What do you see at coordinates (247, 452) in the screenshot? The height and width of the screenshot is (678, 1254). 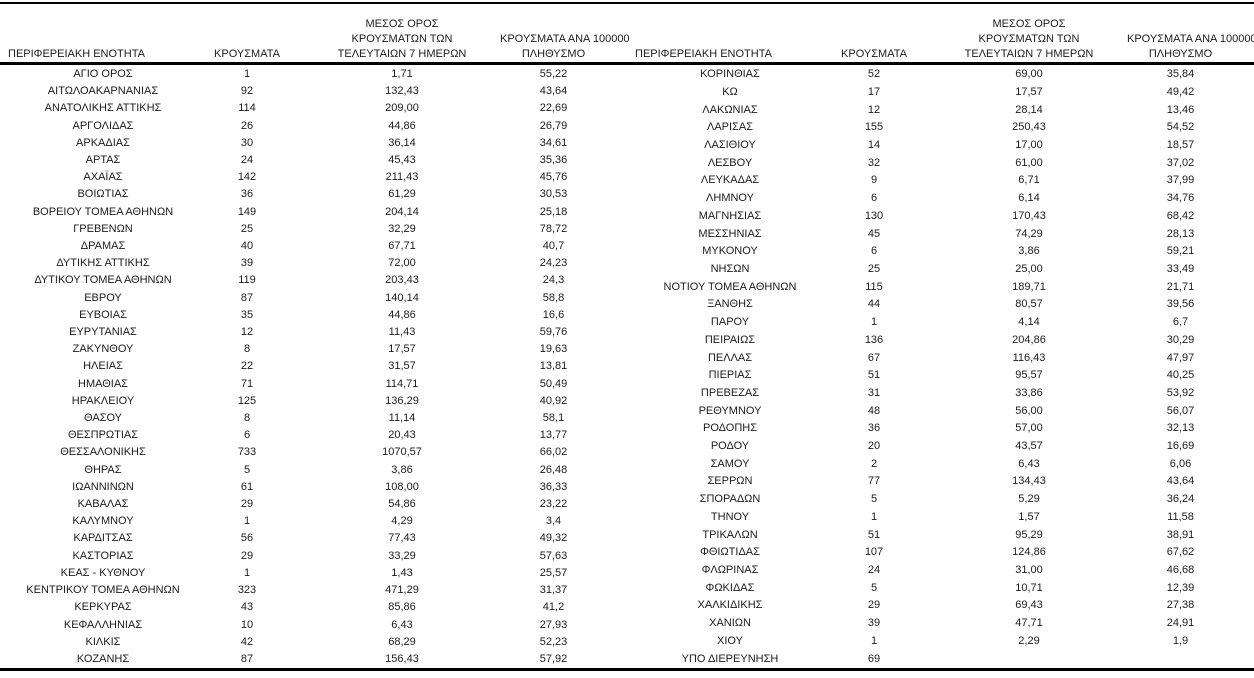 I see `cases-cell: 733` at bounding box center [247, 452].